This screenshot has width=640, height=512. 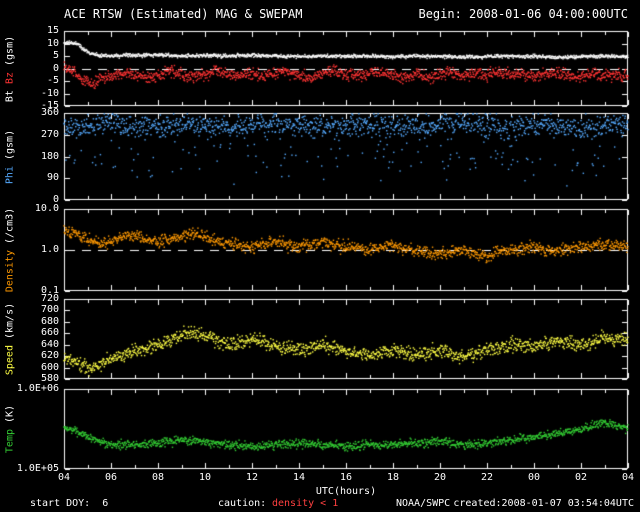 What do you see at coordinates (299, 477) in the screenshot?
I see `x-tick-label: 14` at bounding box center [299, 477].